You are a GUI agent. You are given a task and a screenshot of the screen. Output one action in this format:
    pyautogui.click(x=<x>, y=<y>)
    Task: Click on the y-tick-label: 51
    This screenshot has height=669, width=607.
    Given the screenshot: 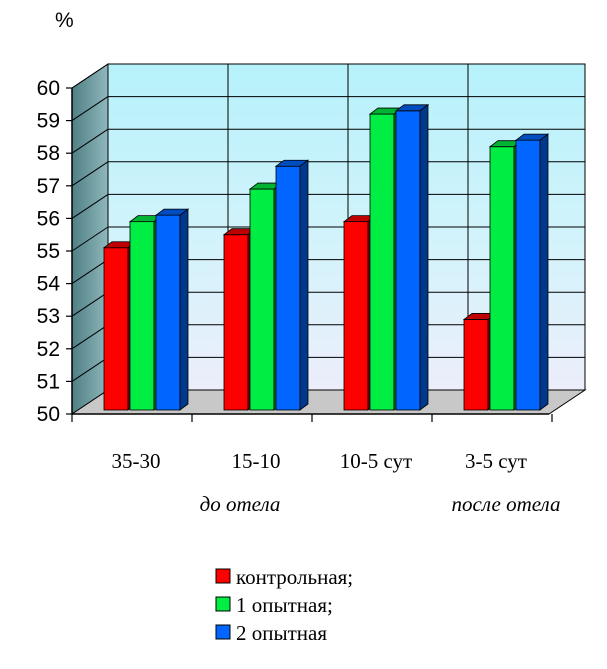 What is the action you would take?
    pyautogui.click(x=48, y=381)
    